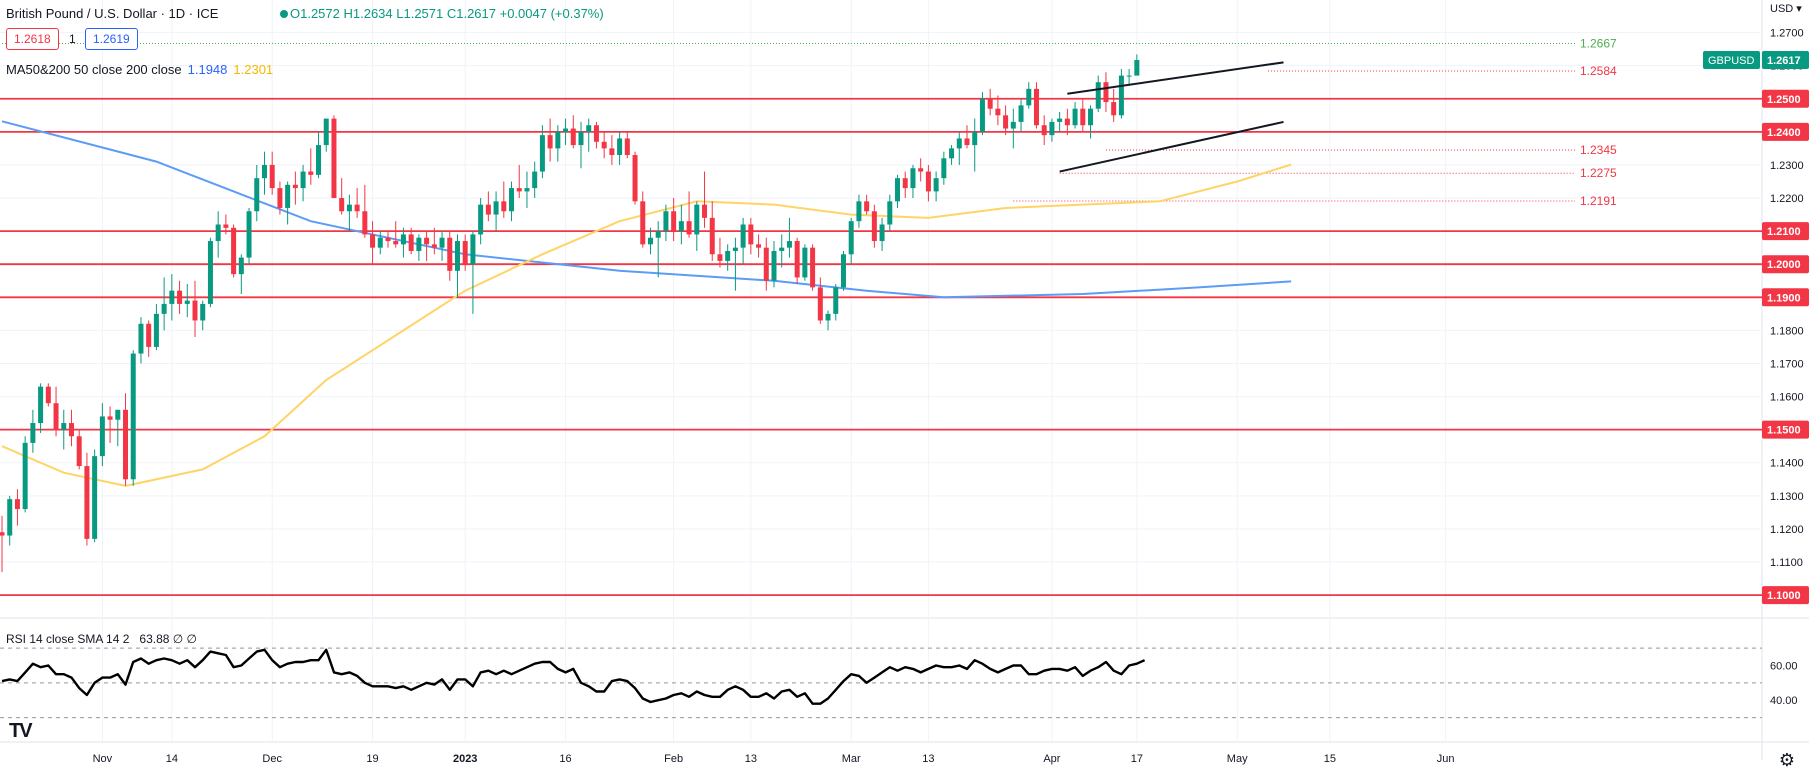  I want to click on ma200-value: 1.2301, so click(253, 69).